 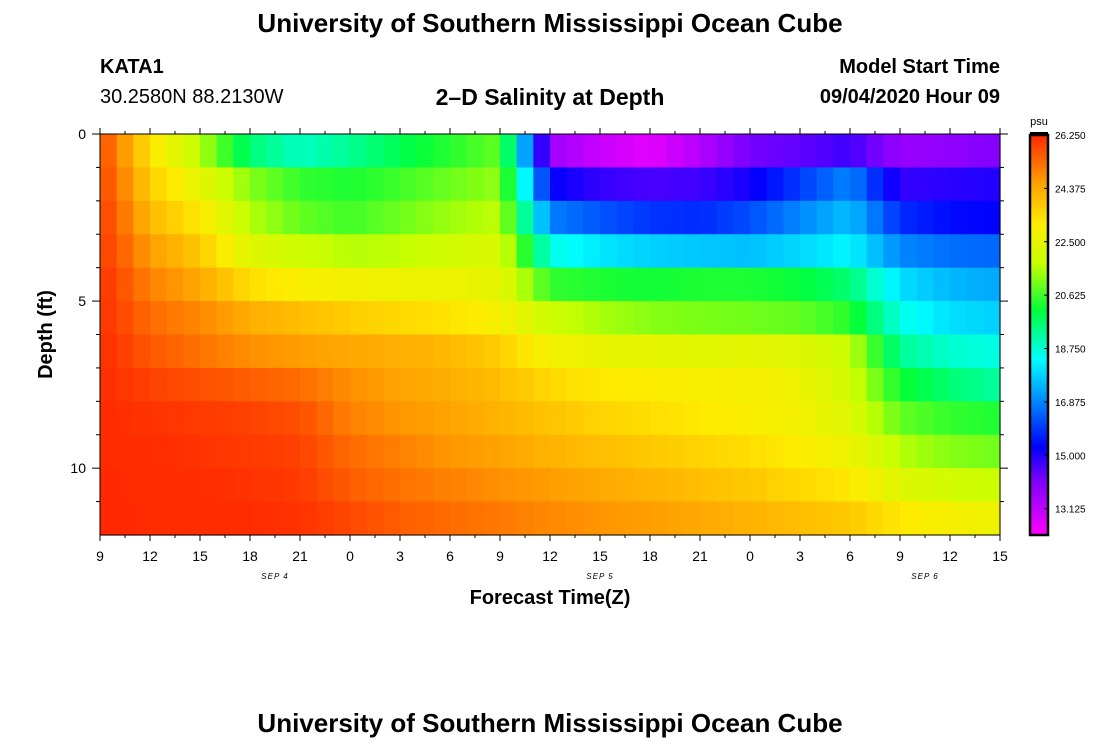 What do you see at coordinates (450, 556) in the screenshot?
I see `x-tick-label: 6` at bounding box center [450, 556].